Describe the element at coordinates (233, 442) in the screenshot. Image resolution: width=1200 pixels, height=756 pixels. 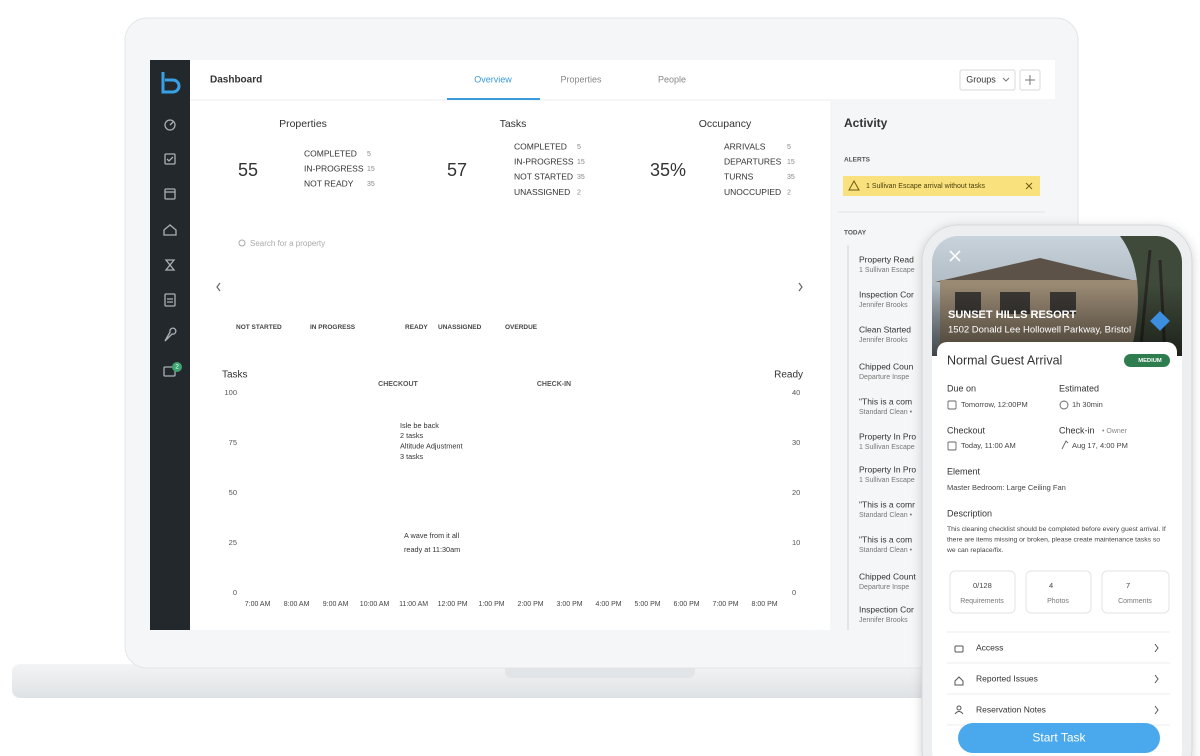
I see `y-tick-label: 75` at that location.